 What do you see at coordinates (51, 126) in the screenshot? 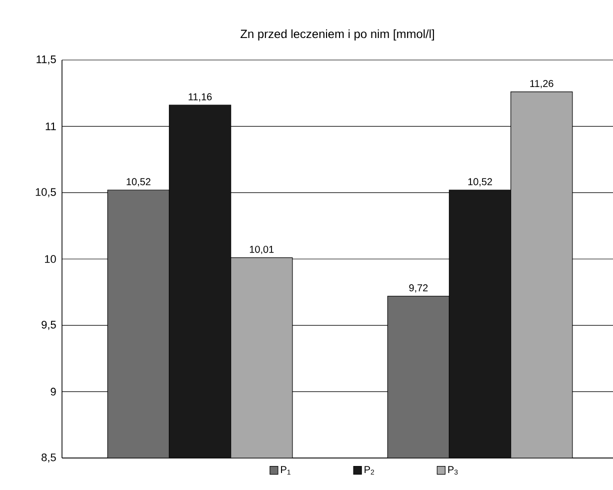
I see `y-tick-label: 11` at bounding box center [51, 126].